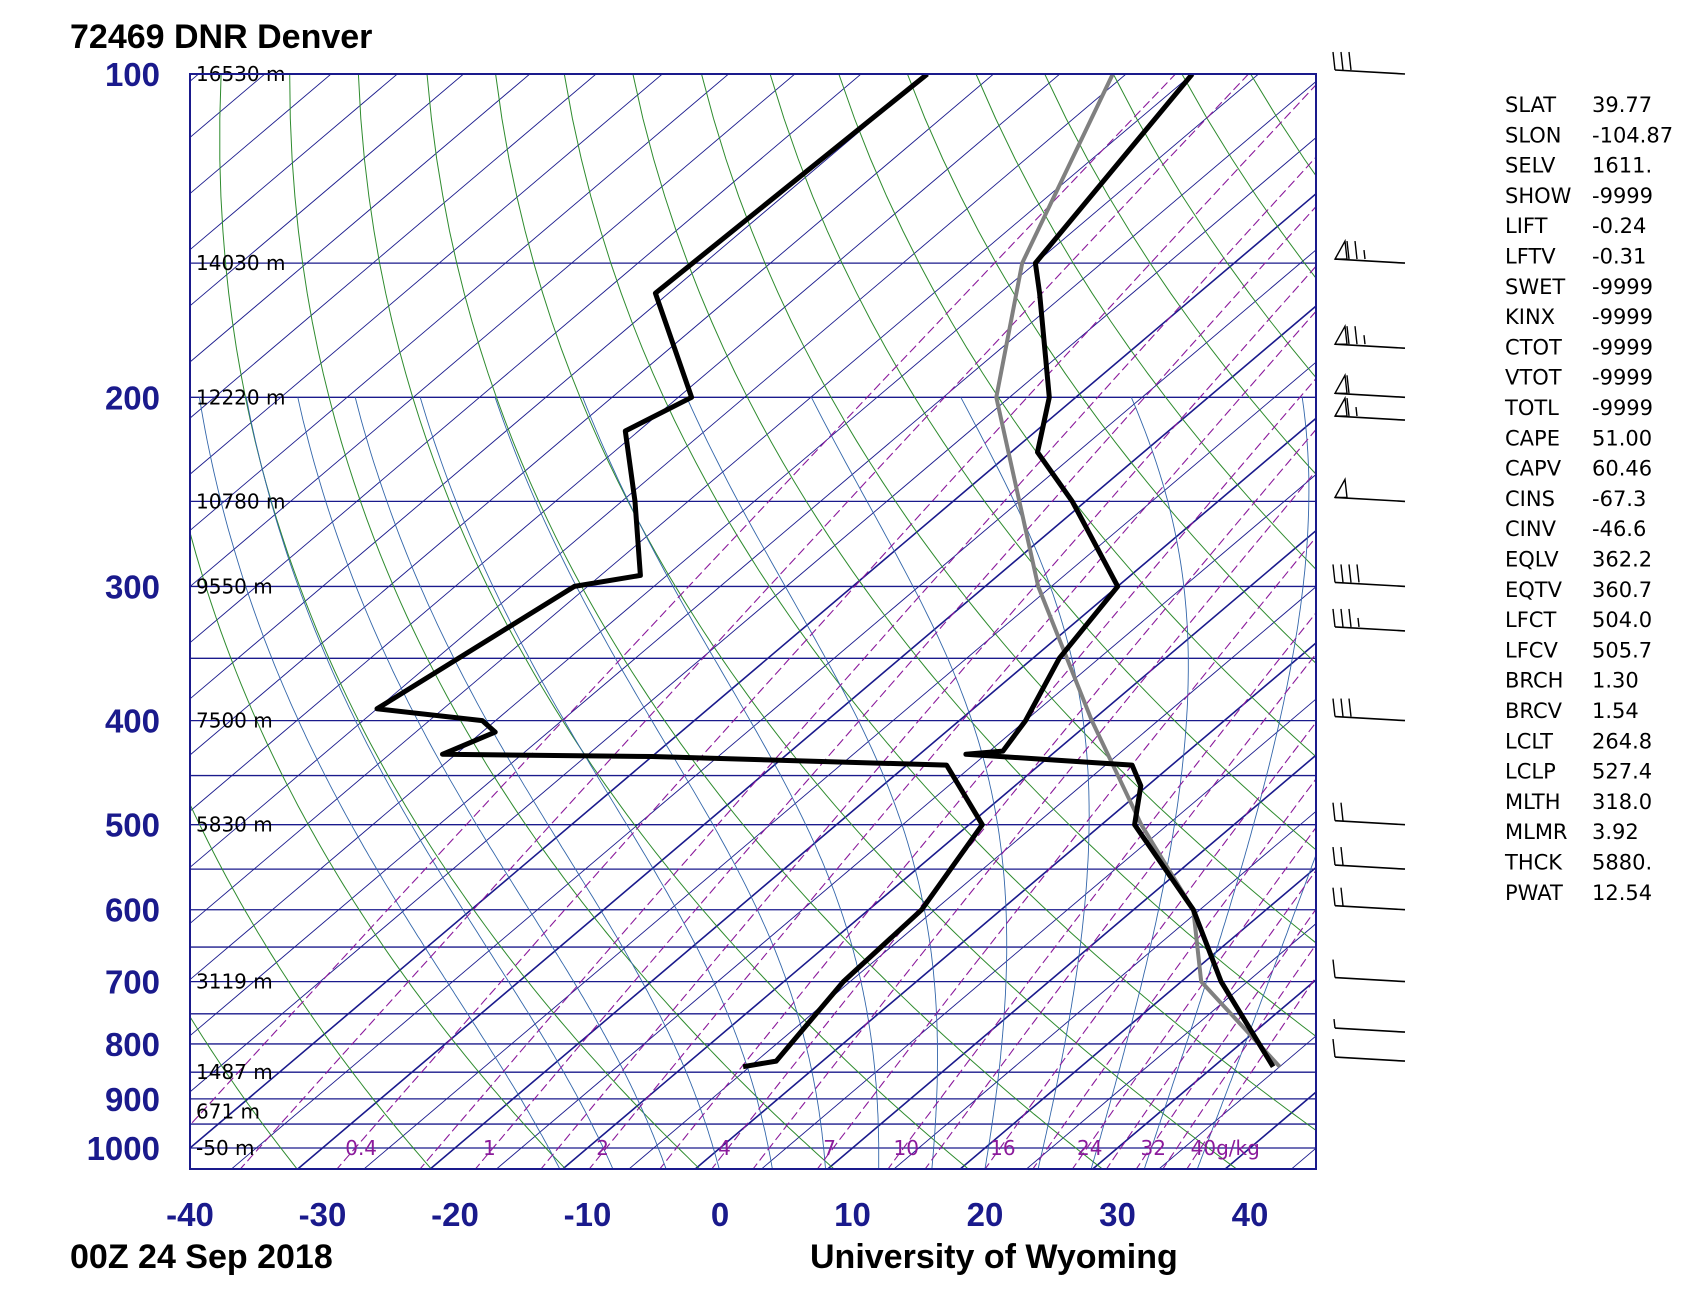 This screenshot has height=1306, width=1690. Describe the element at coordinates (123, 611) in the screenshot. I see `pressure-axis: 100 200 300 400 500 600 700 800 900 1000` at that location.